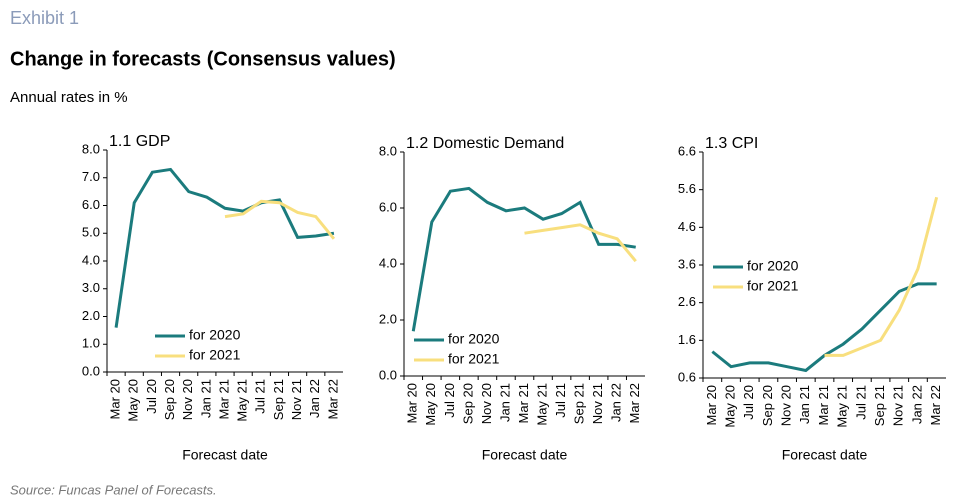  Describe the element at coordinates (91, 232) in the screenshot. I see `y-tick-label: 5.0` at that location.